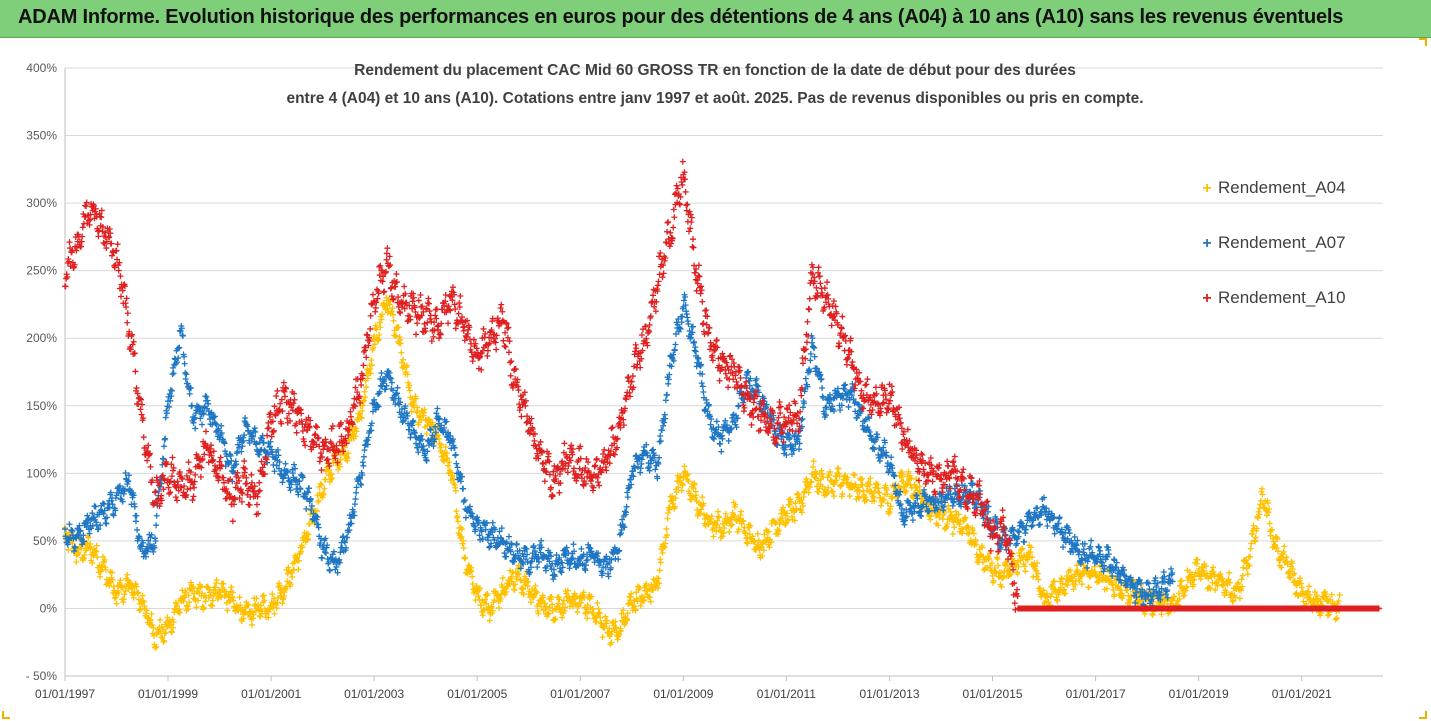  Describe the element at coordinates (786, 694) in the screenshot. I see `x-tick-label: 01/01/2011` at that location.